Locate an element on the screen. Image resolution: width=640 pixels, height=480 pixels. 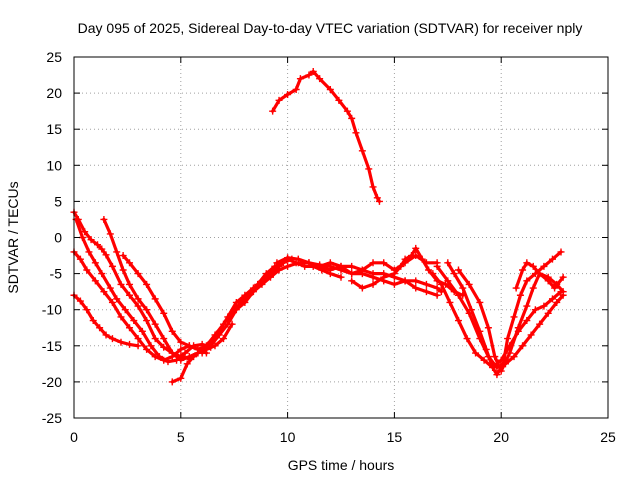
y-tick-label: 5 is located at coordinates (58, 201).